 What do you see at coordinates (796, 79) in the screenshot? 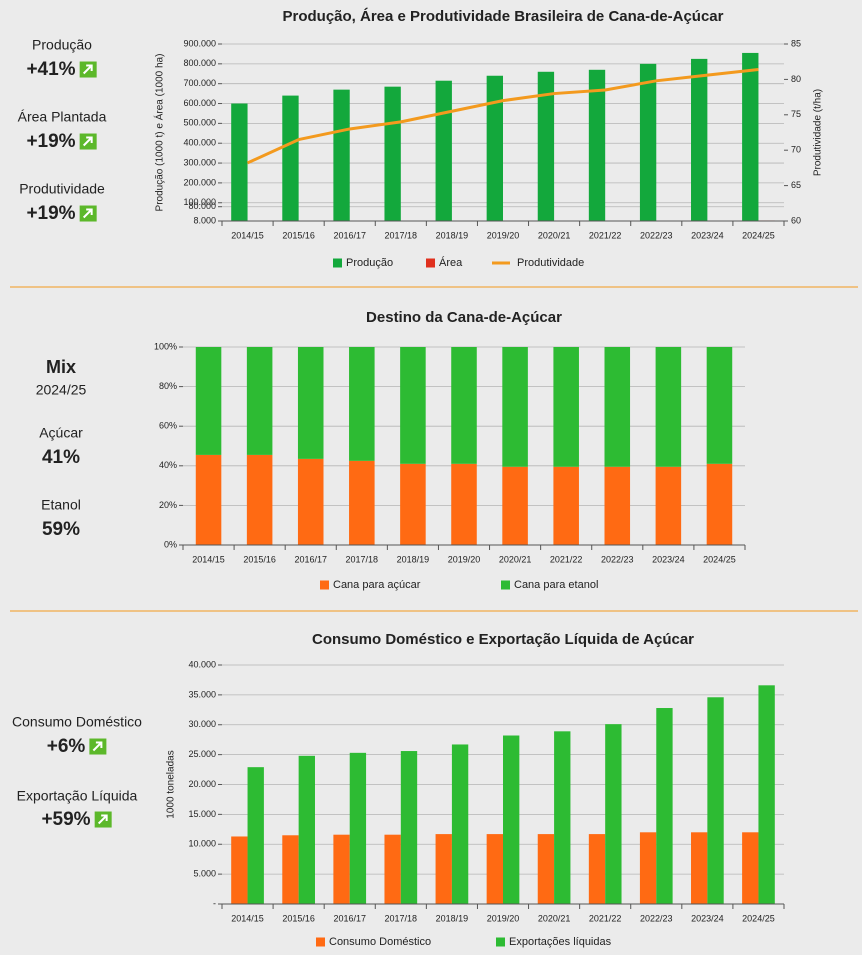
I see `y2-tick-label: 80` at bounding box center [796, 79].